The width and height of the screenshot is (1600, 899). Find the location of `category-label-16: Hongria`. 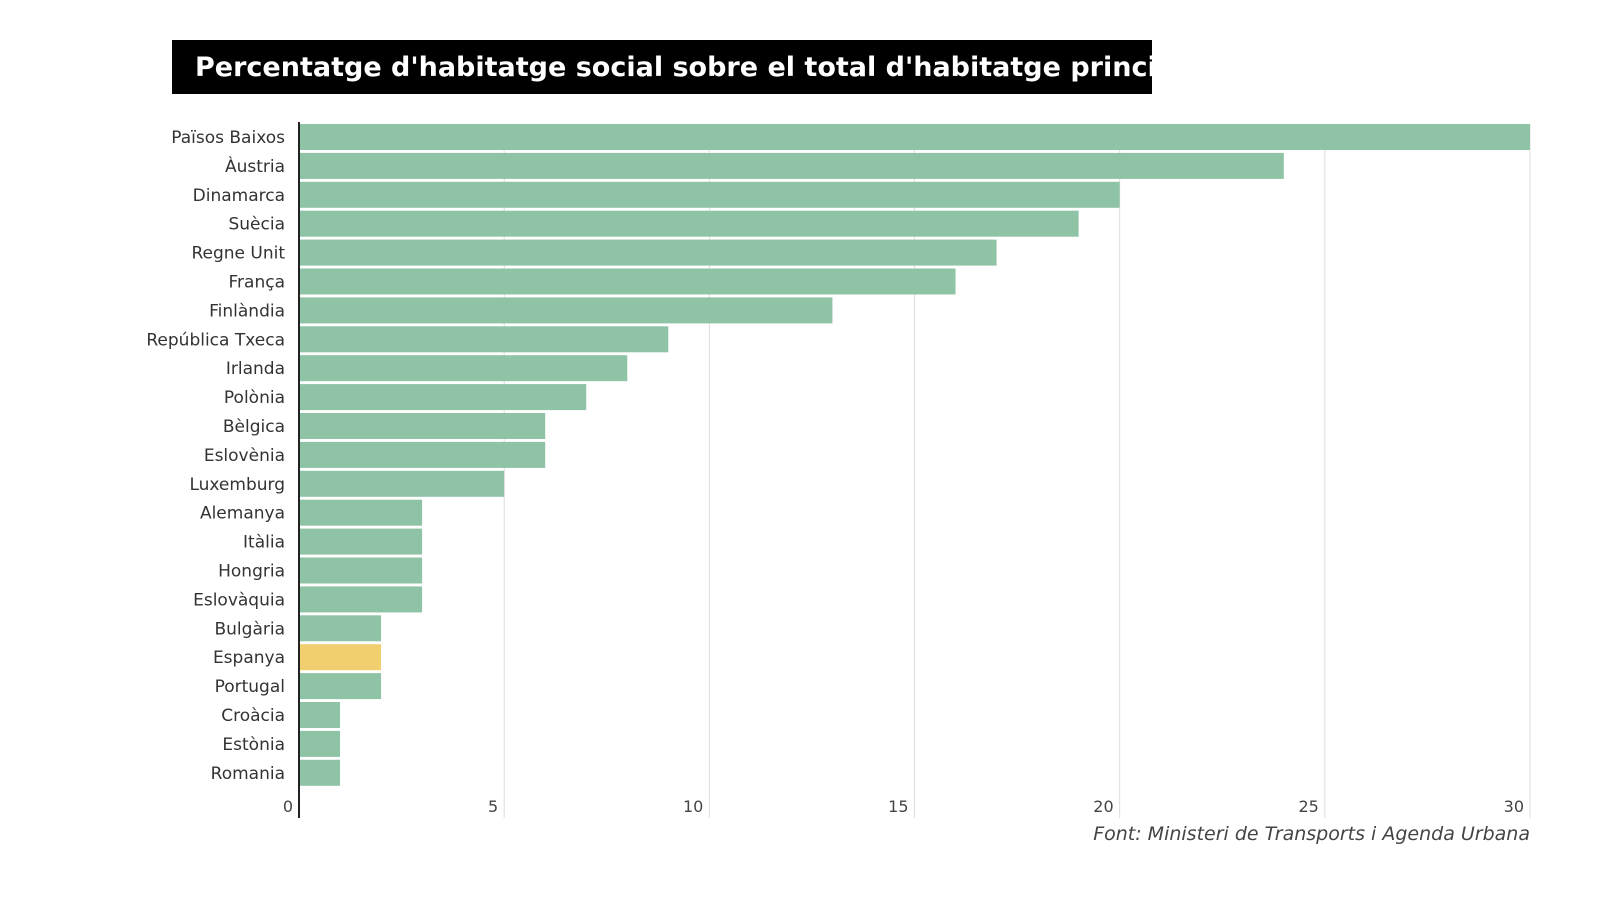

category-label-16: Hongria is located at coordinates (251, 572).